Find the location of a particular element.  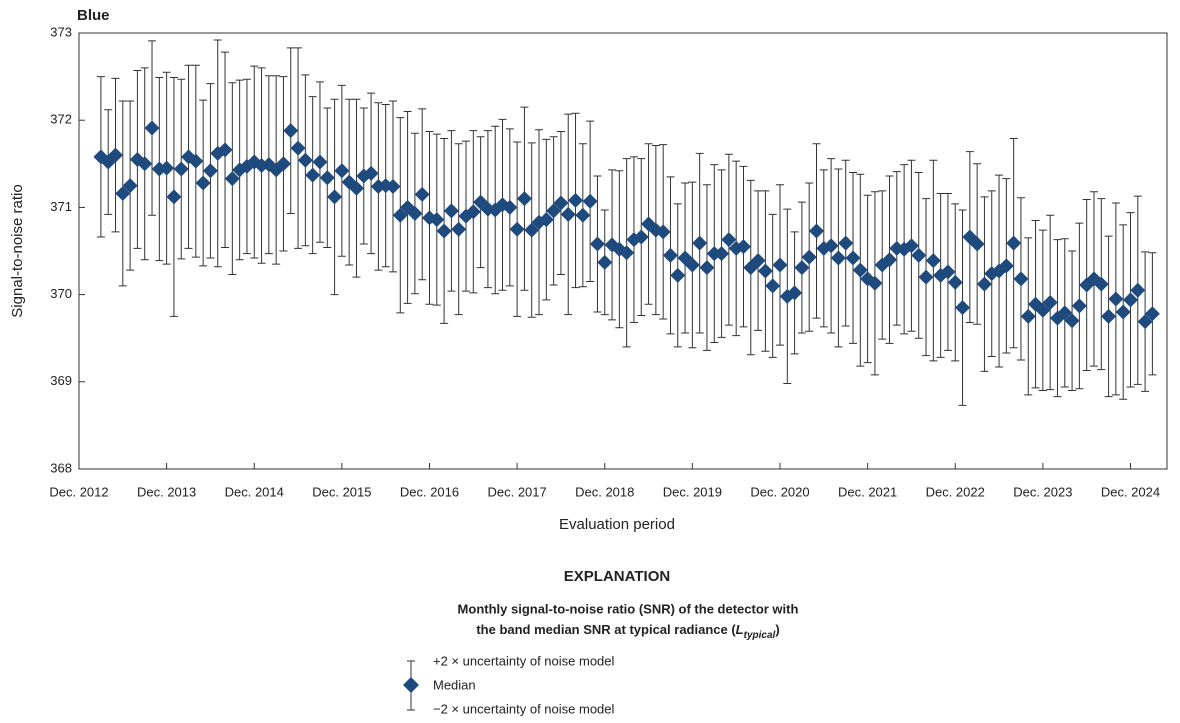

legend-label: −2 × uncertainty of noise model is located at coordinates (524, 708).